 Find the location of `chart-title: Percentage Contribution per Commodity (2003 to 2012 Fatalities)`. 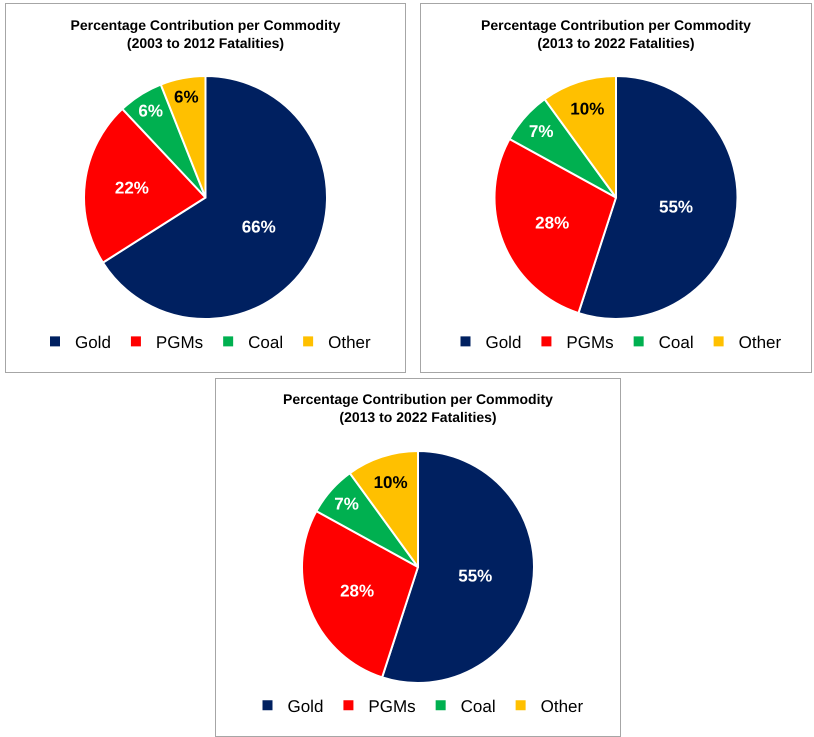

chart-title: Percentage Contribution per Commodity (2003 to 2012 Fatalities) is located at coordinates (205, 33).